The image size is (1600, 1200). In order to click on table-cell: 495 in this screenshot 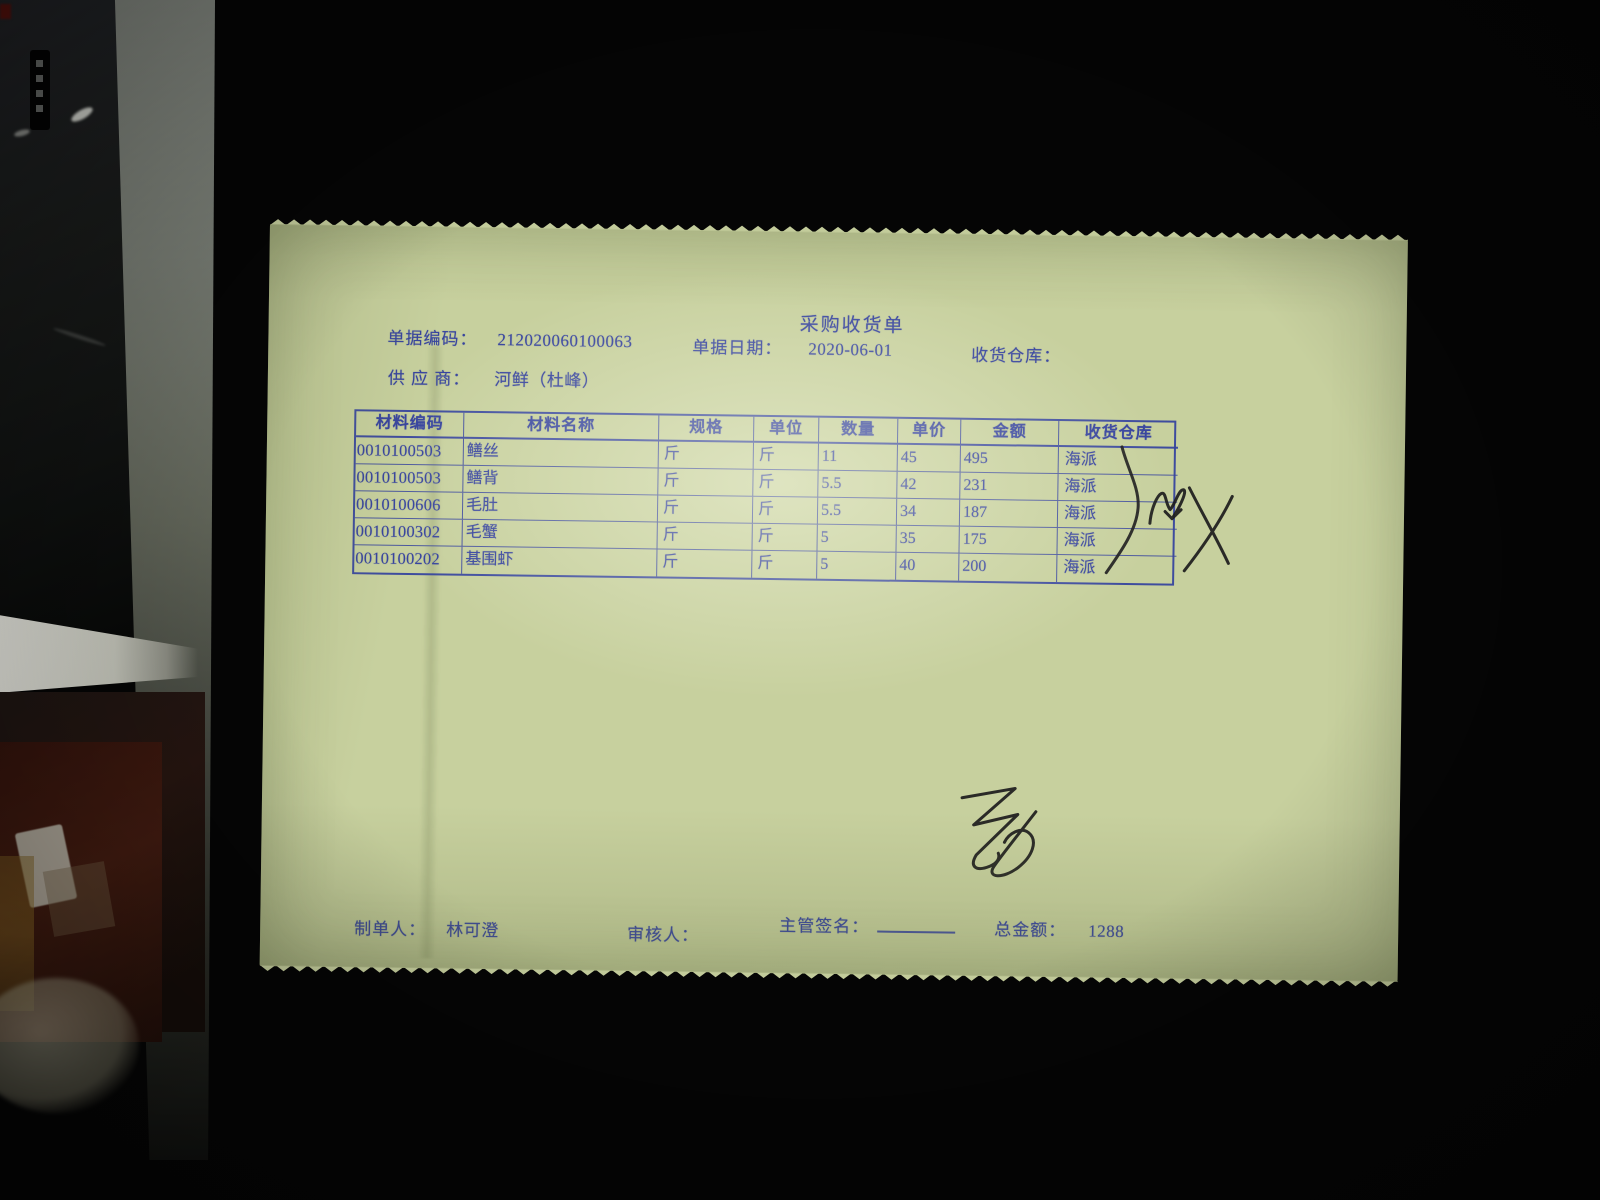, I will do `click(1009, 460)`.